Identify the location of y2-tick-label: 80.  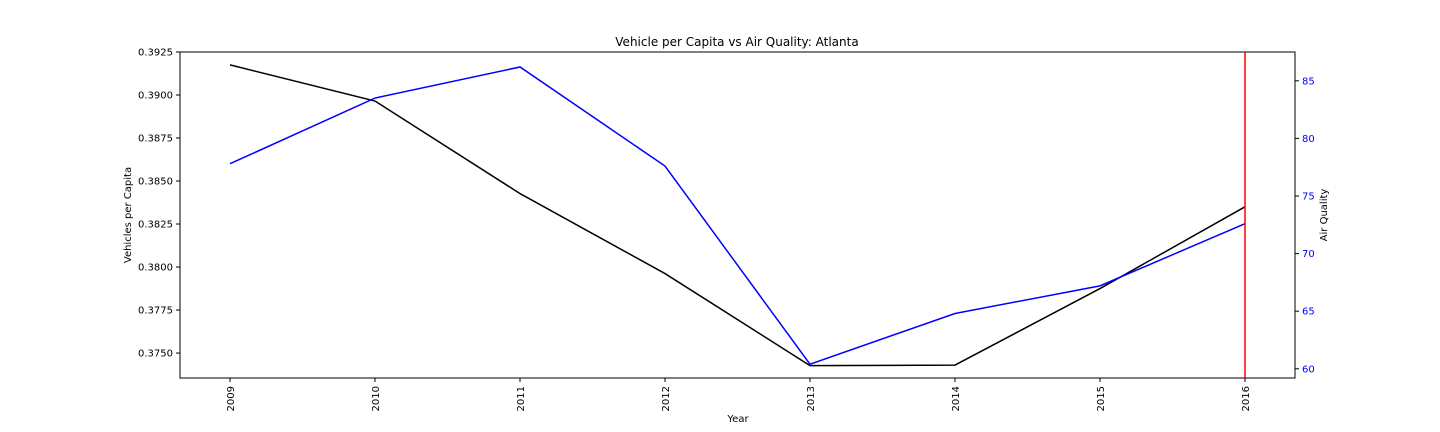
(1308, 139).